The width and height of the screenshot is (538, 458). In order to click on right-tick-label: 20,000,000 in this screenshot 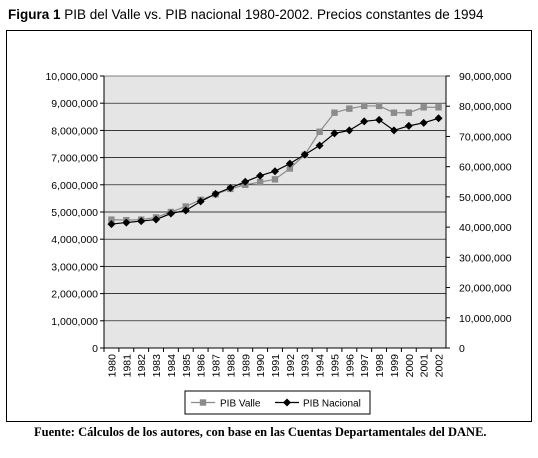, I will do `click(485, 289)`.